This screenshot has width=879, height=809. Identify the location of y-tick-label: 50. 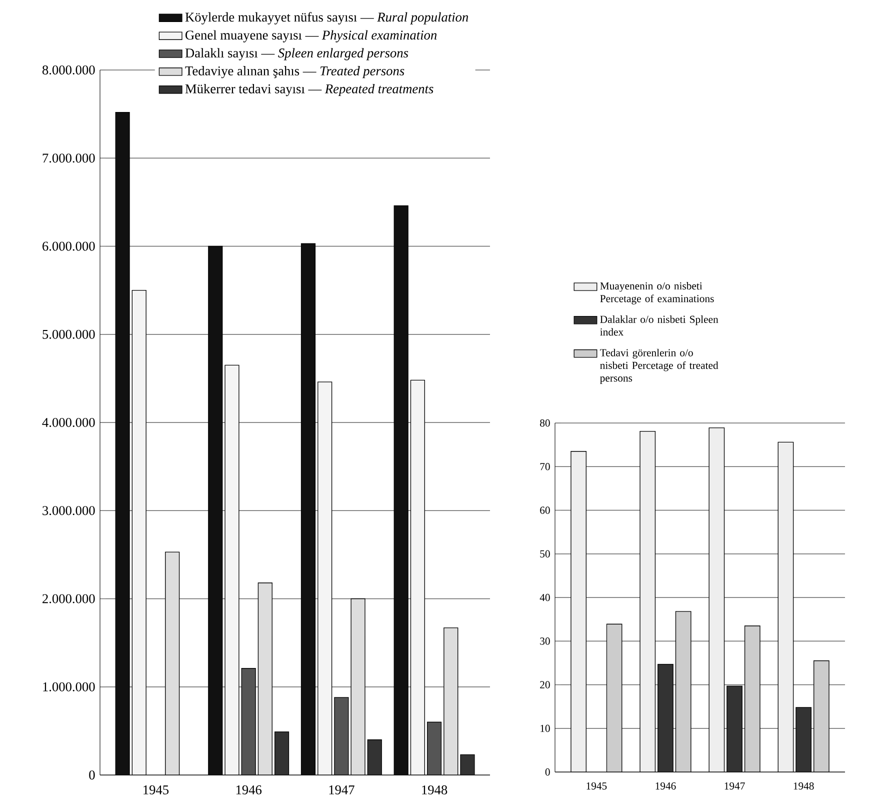
(545, 554).